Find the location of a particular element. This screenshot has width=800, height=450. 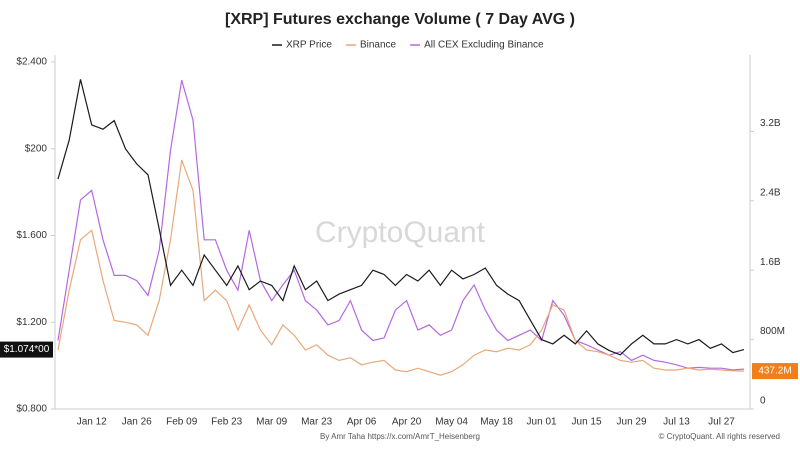

x-tick-label: May 18 is located at coordinates (496, 422).